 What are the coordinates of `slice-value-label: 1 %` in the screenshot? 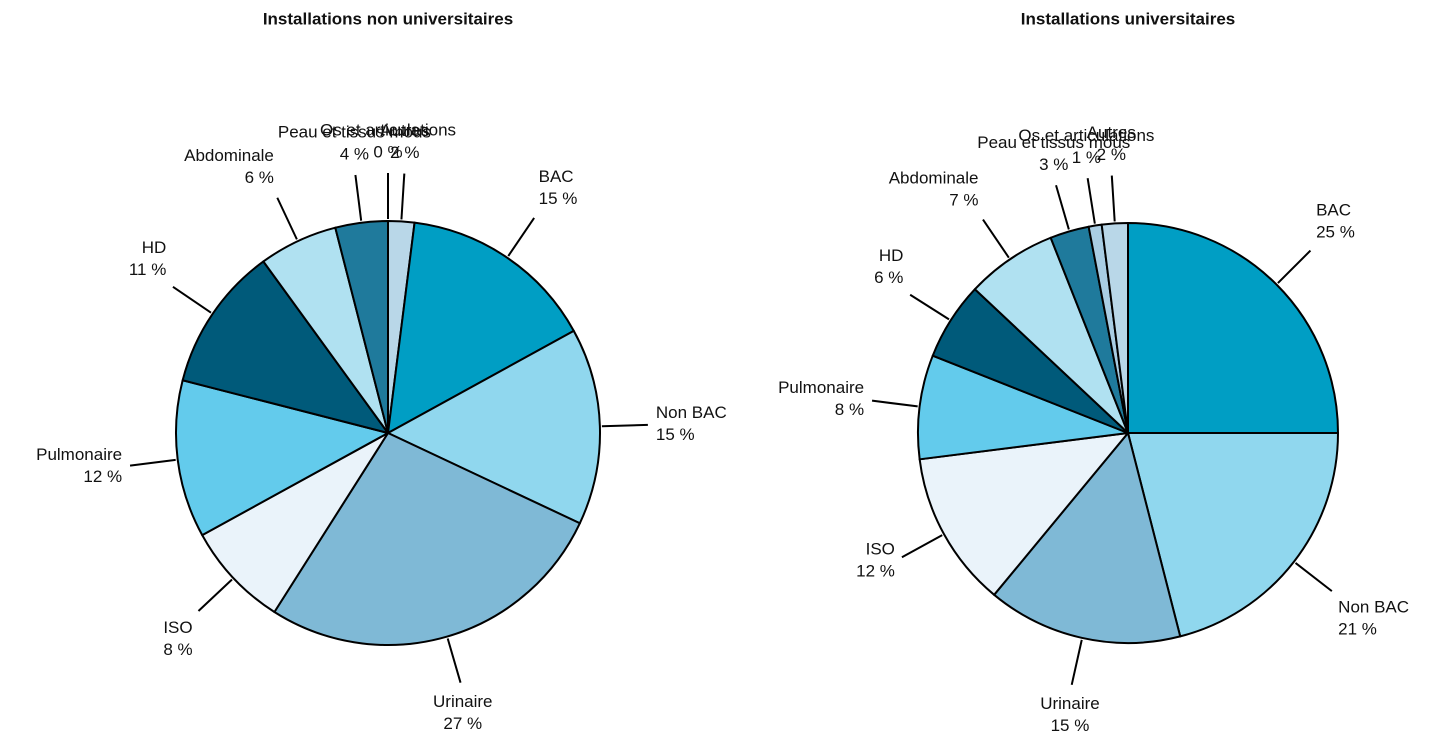 It's located at (1086, 157).